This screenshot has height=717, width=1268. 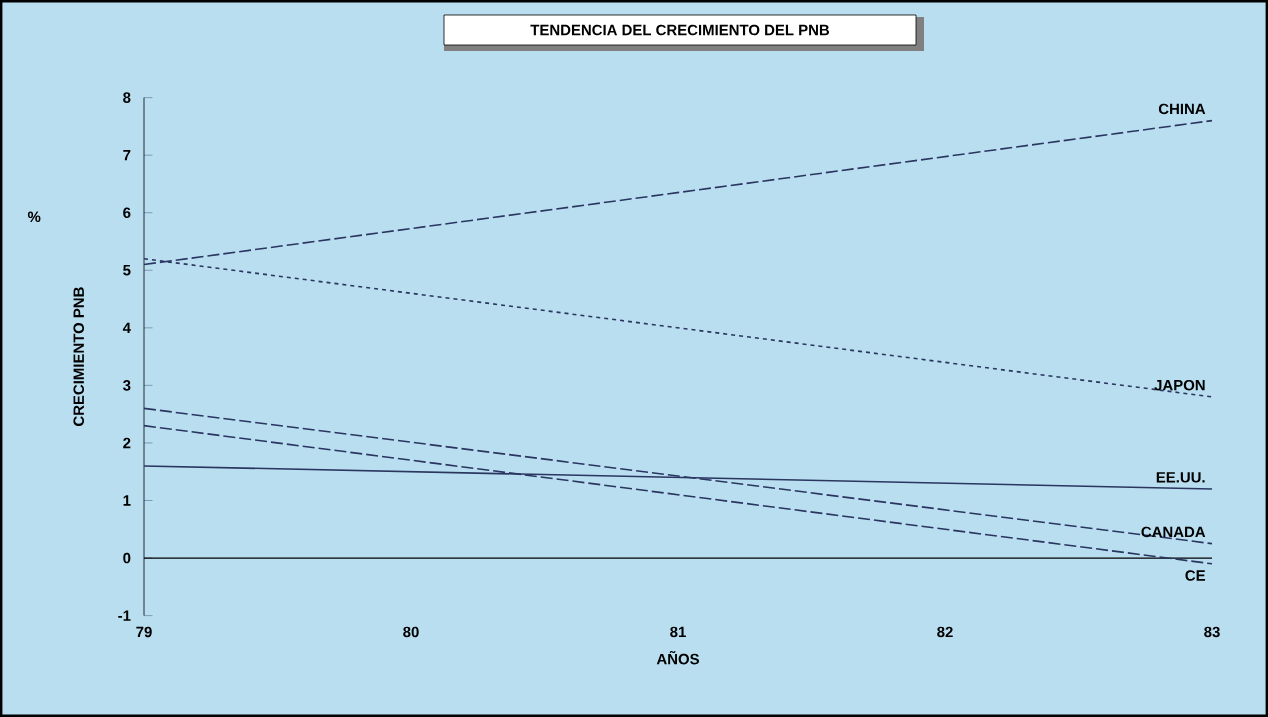 I want to click on y-axis-title: CRECIMIENTO PNB, so click(x=79, y=356).